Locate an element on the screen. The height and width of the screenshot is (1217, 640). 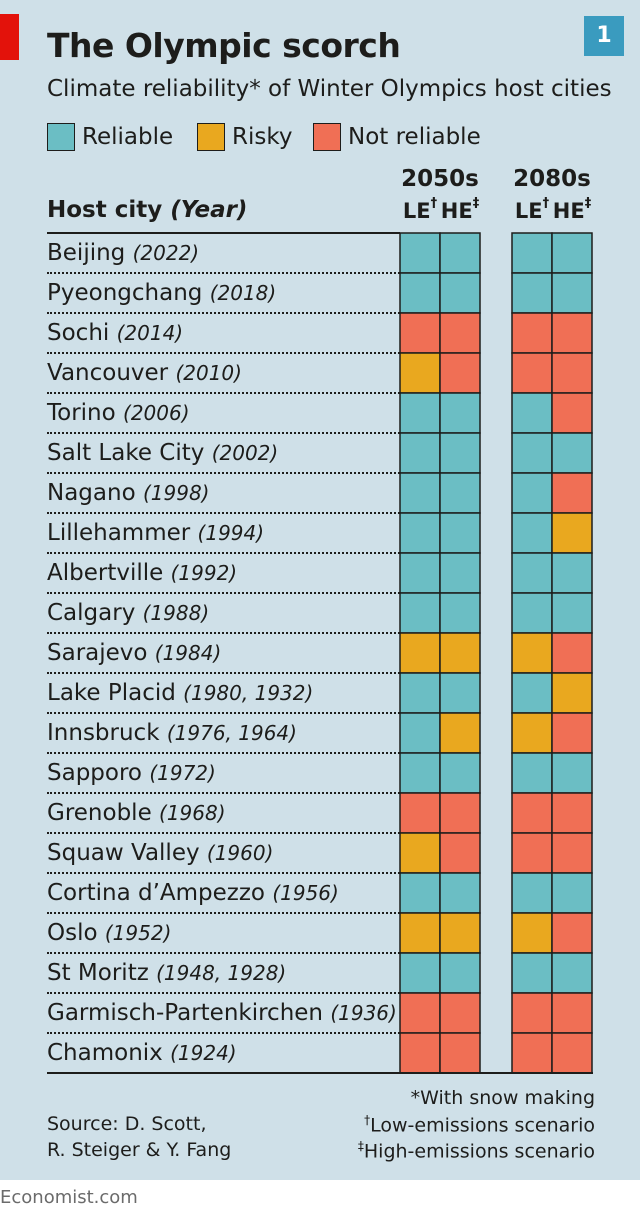
source-line-1: Source: D. Scott, is located at coordinates (127, 1124).